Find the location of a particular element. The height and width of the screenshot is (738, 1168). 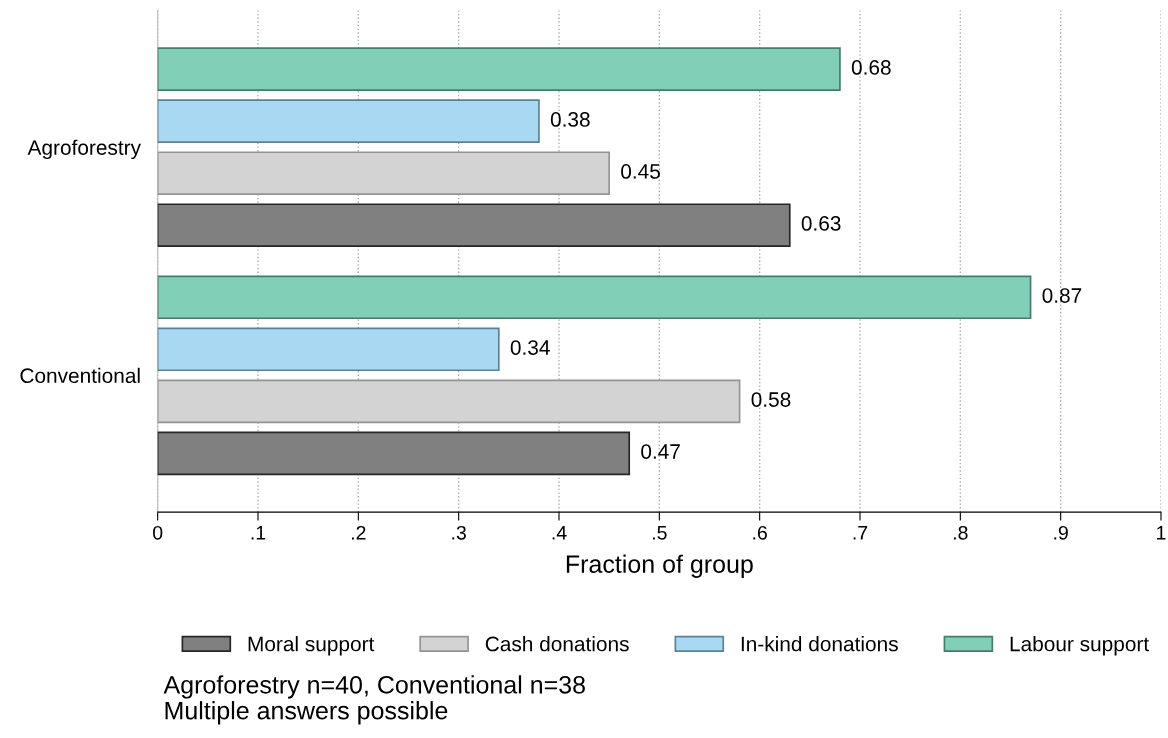

x-tick-label: .4 is located at coordinates (559, 533).